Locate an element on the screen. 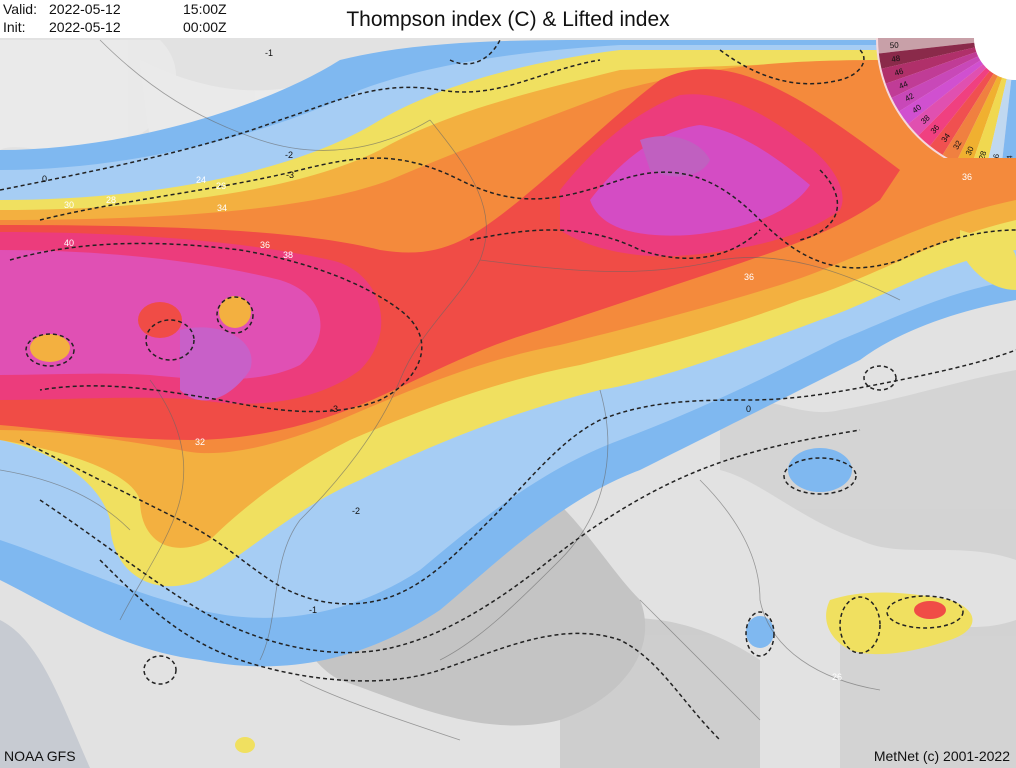 The image size is (1016, 768). legend-value: 44 is located at coordinates (904, 85).